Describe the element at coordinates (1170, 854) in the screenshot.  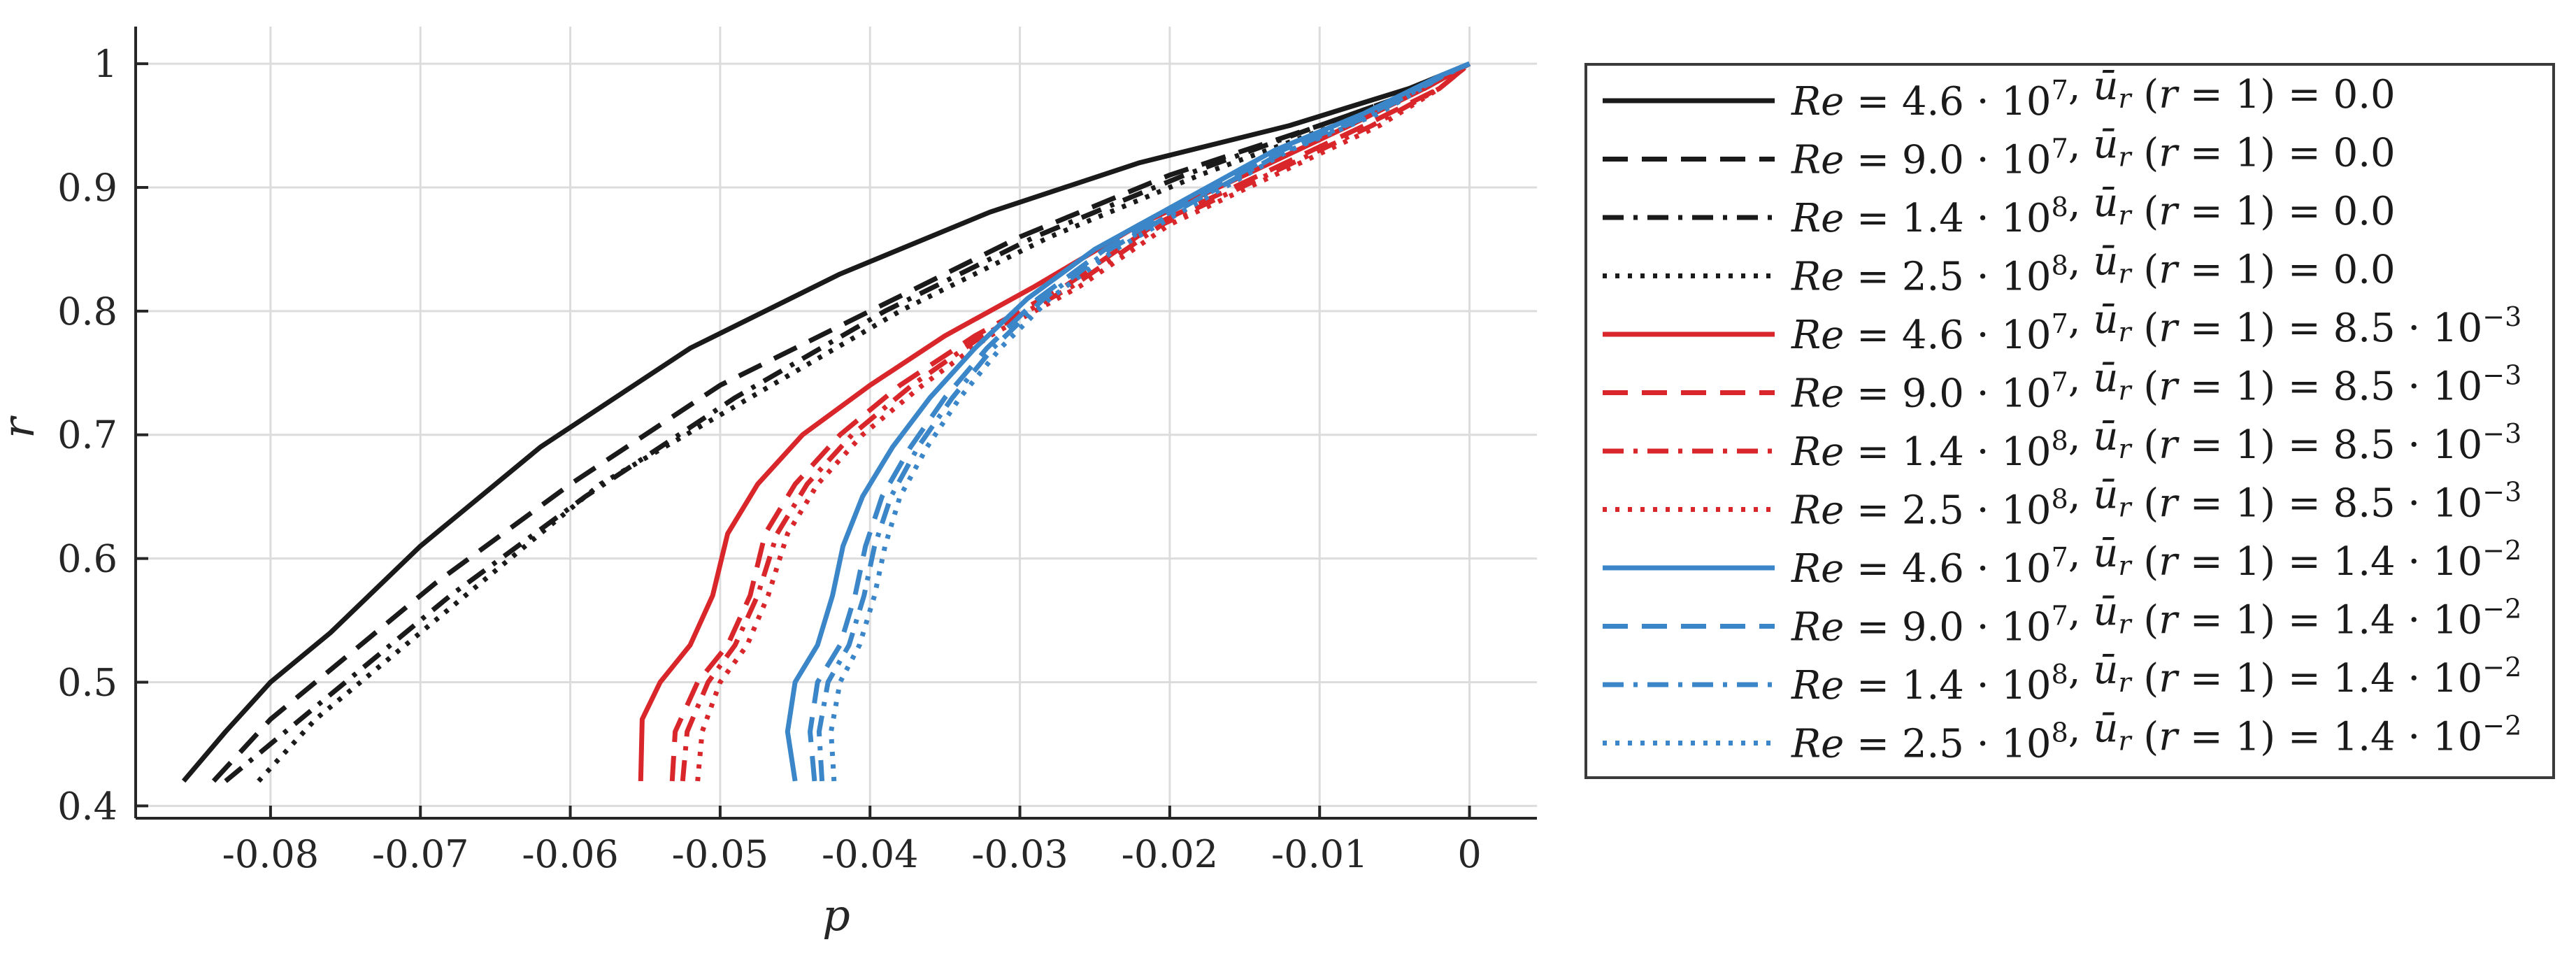
I see `x-tick-label: -0.02` at that location.